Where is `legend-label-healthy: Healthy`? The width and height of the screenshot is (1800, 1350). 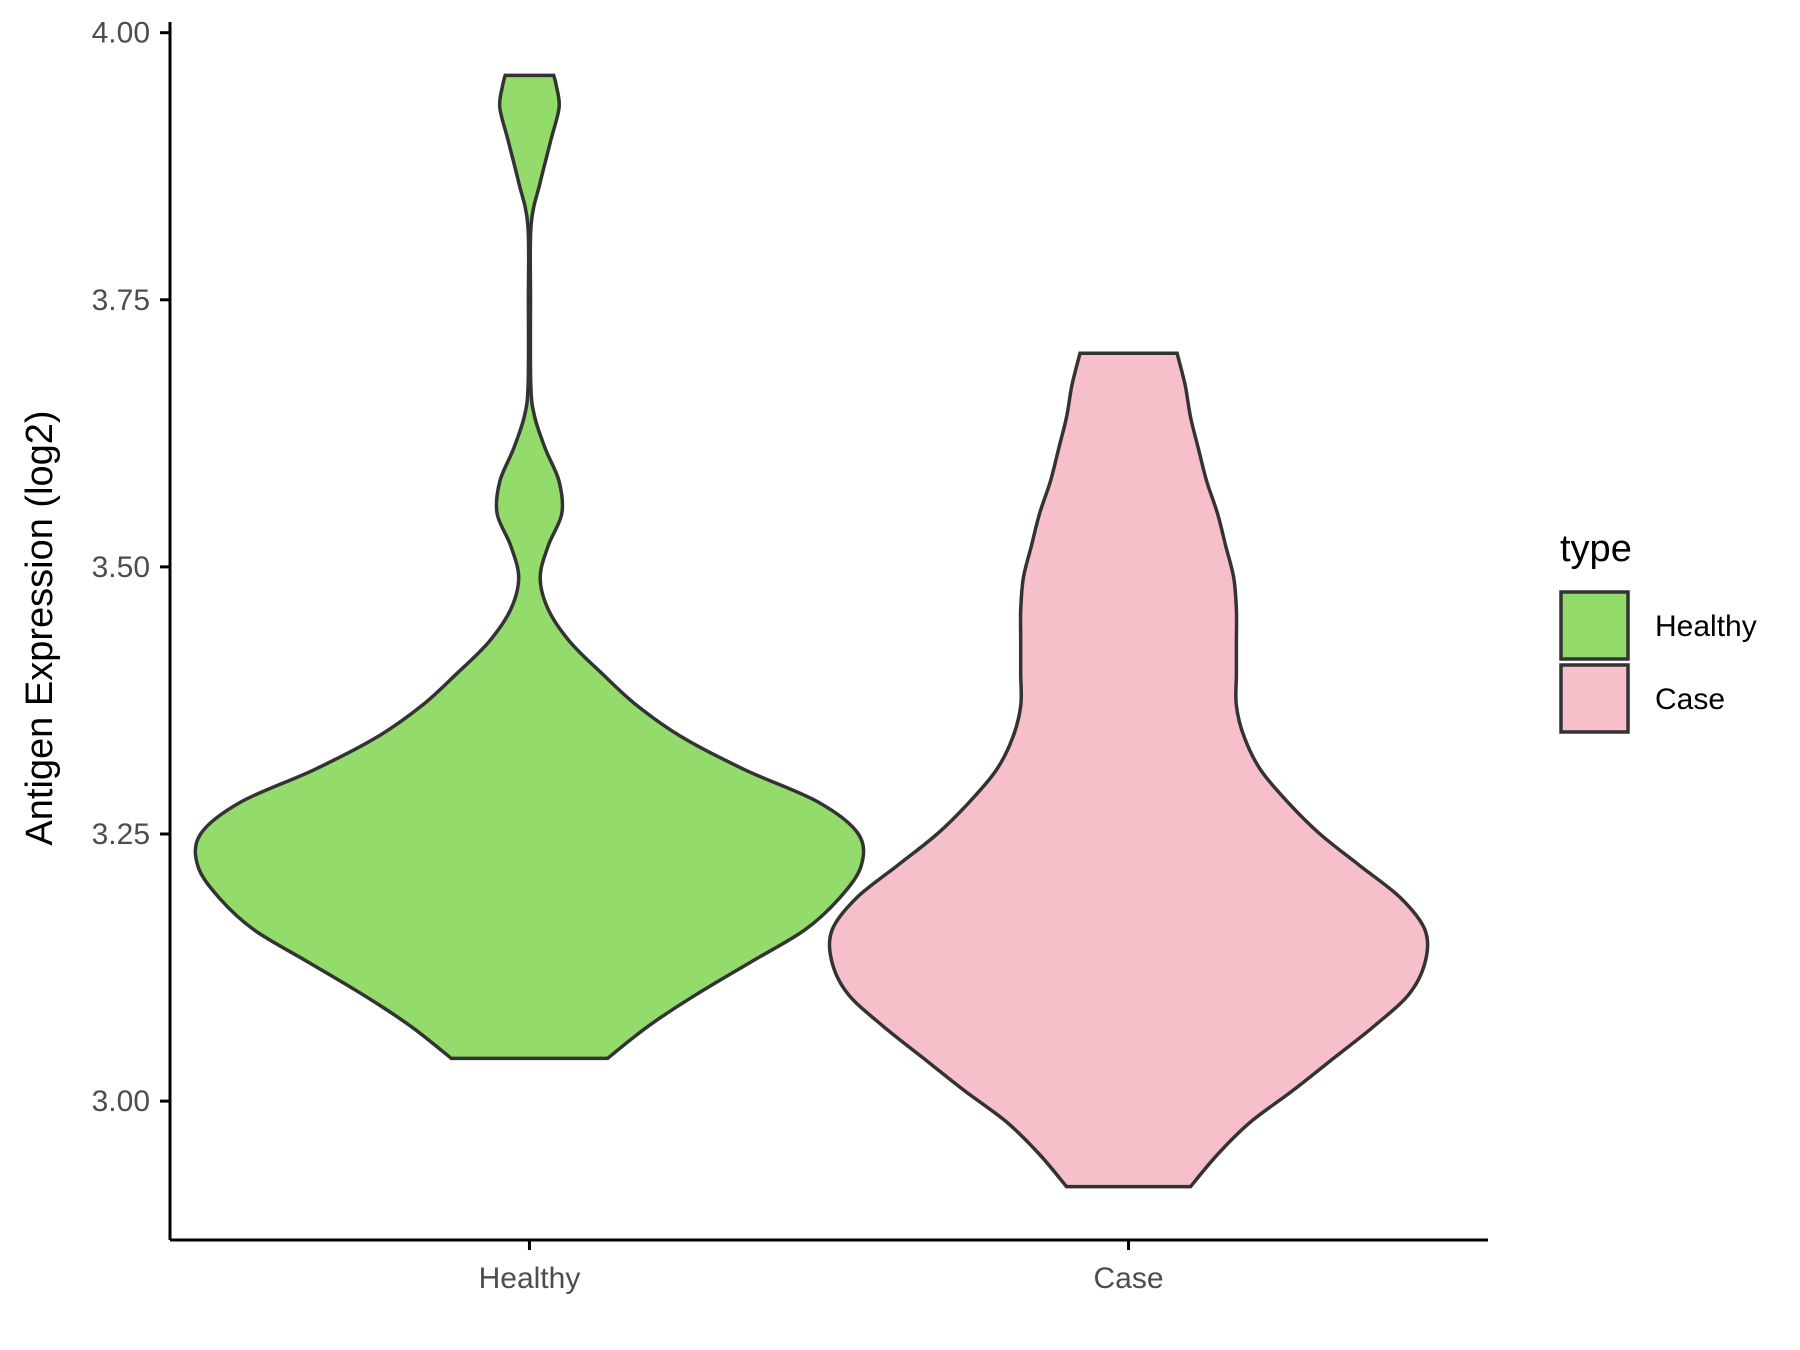
legend-label-healthy: Healthy is located at coordinates (1706, 626).